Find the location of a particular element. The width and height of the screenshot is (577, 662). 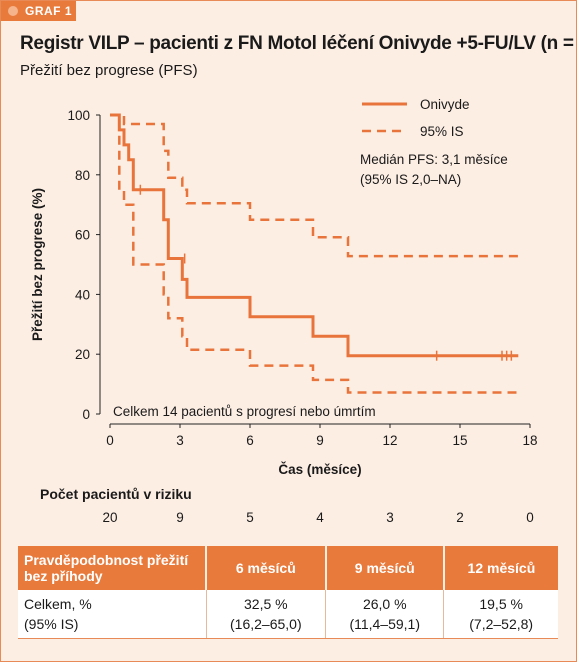

row-label-line2: (95% IS) is located at coordinates (51, 624).